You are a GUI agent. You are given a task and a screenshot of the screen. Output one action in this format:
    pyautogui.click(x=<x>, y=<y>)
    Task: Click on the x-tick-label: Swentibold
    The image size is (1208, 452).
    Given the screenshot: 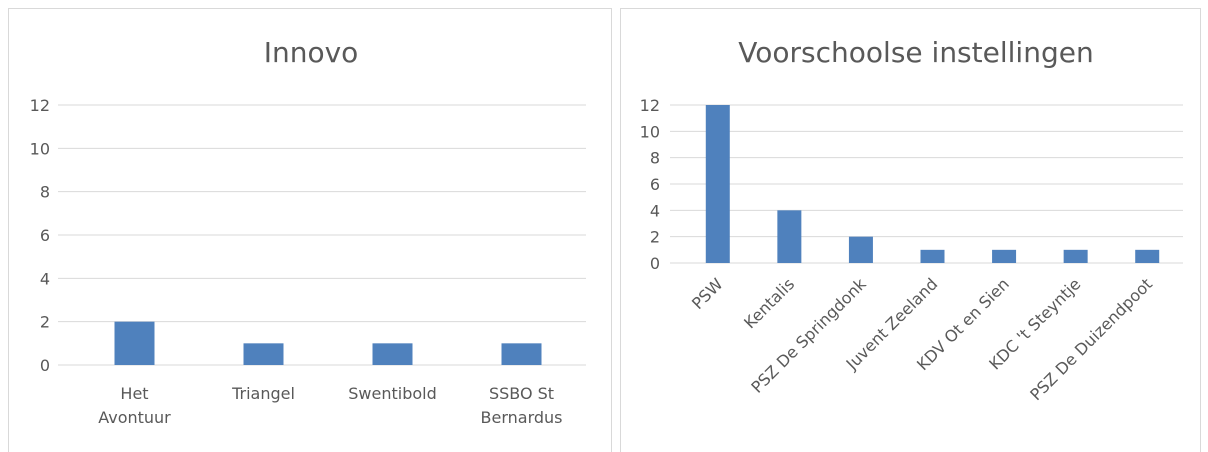 What is the action you would take?
    pyautogui.click(x=392, y=393)
    